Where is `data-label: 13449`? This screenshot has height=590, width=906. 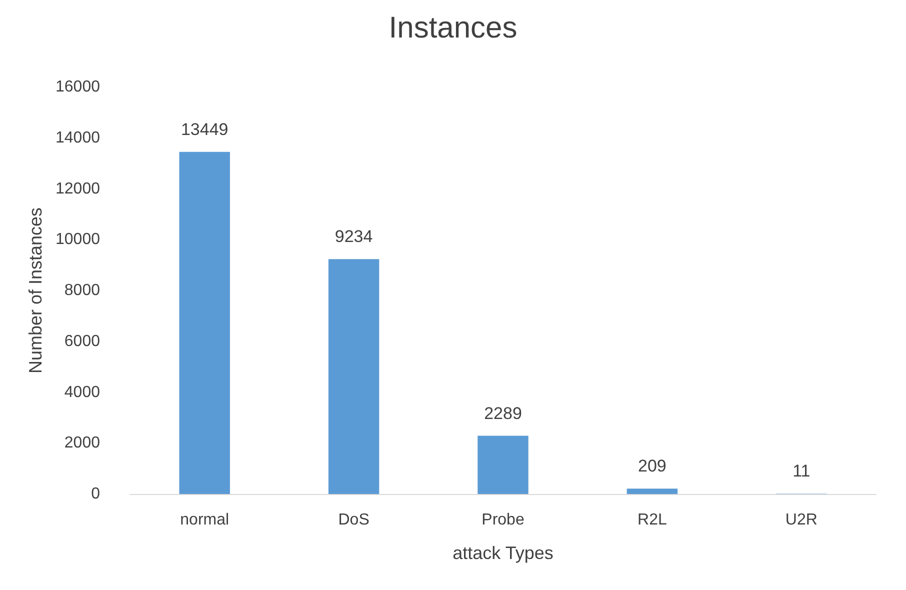
data-label: 13449 is located at coordinates (204, 129).